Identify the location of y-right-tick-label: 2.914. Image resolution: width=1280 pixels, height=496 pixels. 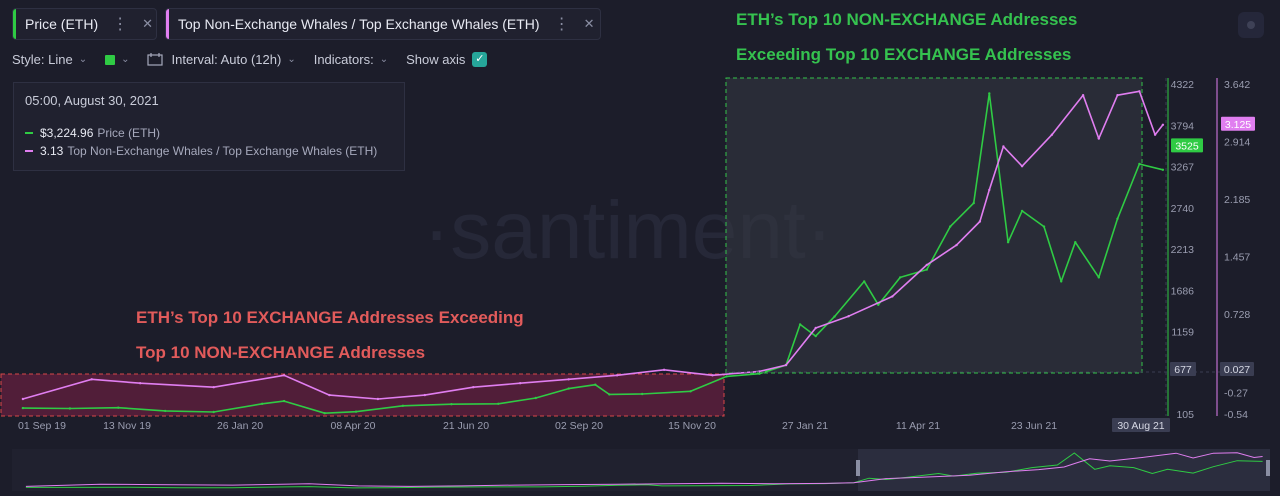
(1237, 142).